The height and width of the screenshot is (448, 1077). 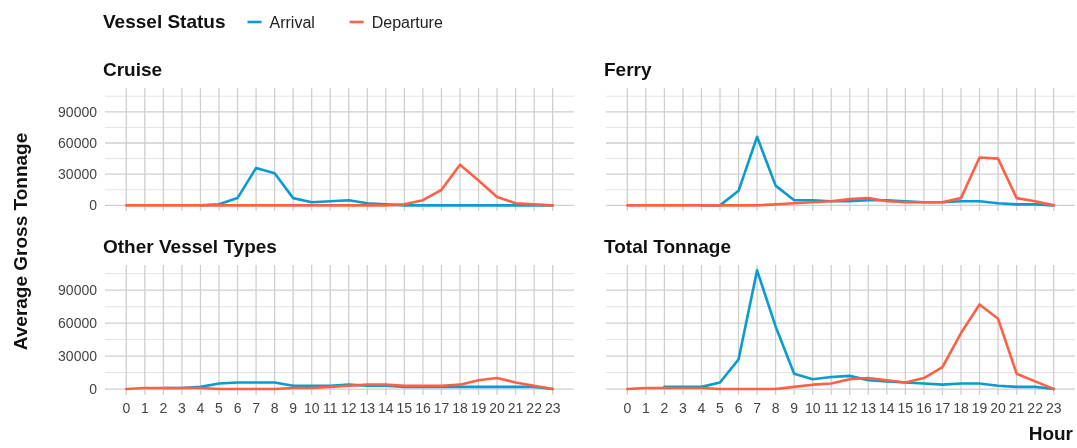 What do you see at coordinates (668, 246) in the screenshot?
I see `chart-title: Total Tonnage` at bounding box center [668, 246].